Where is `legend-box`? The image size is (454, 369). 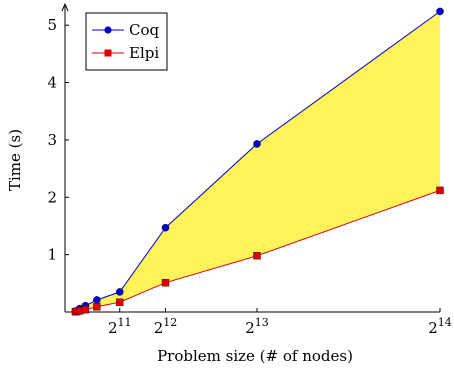
legend-box is located at coordinates (126, 41).